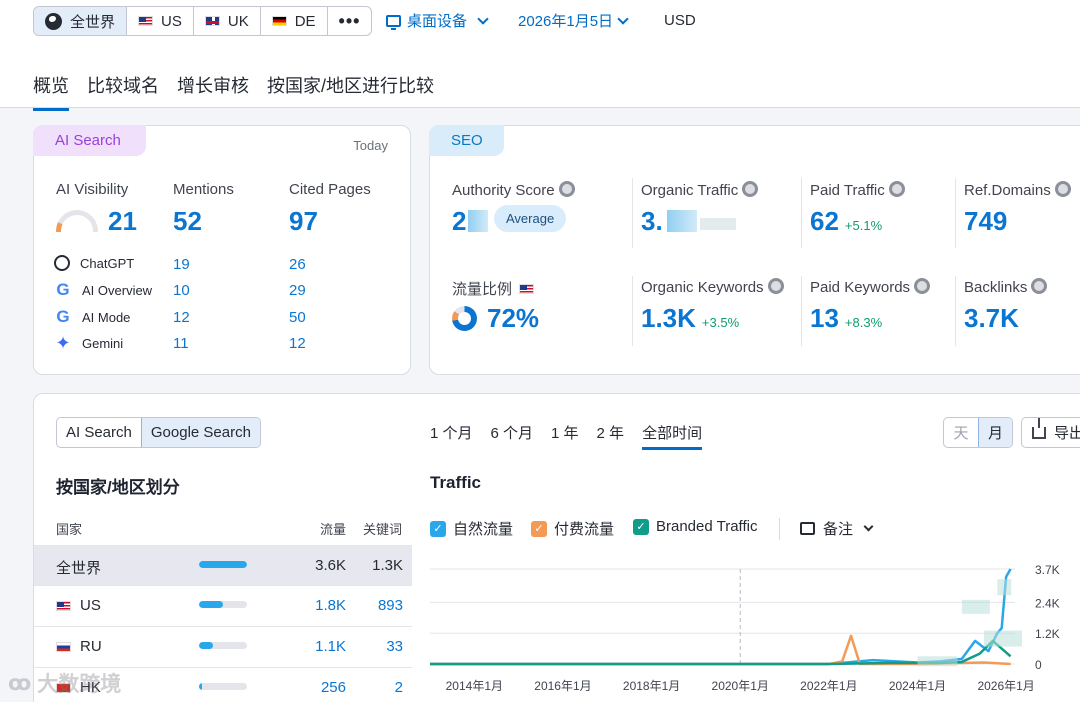 The width and height of the screenshot is (1080, 702). What do you see at coordinates (387, 565) in the screenshot?
I see `row-keywords: 1.3K` at bounding box center [387, 565].